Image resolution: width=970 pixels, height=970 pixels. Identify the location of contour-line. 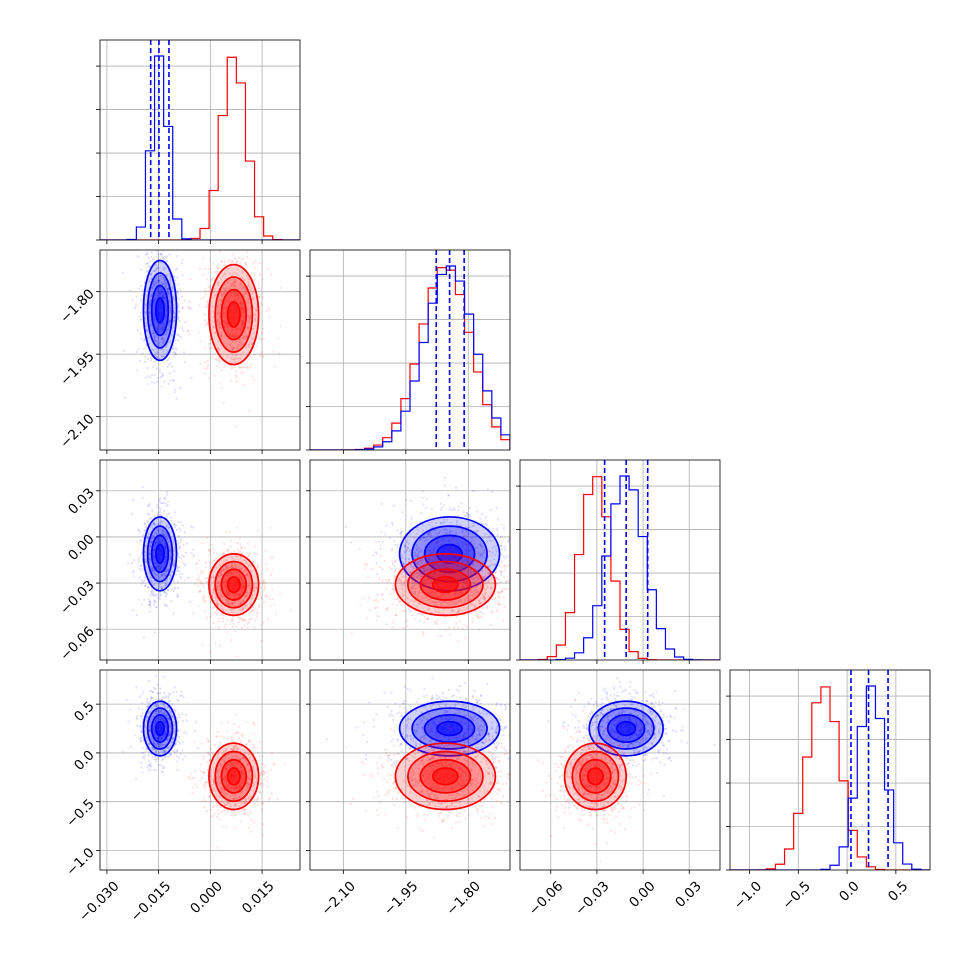
(445, 584).